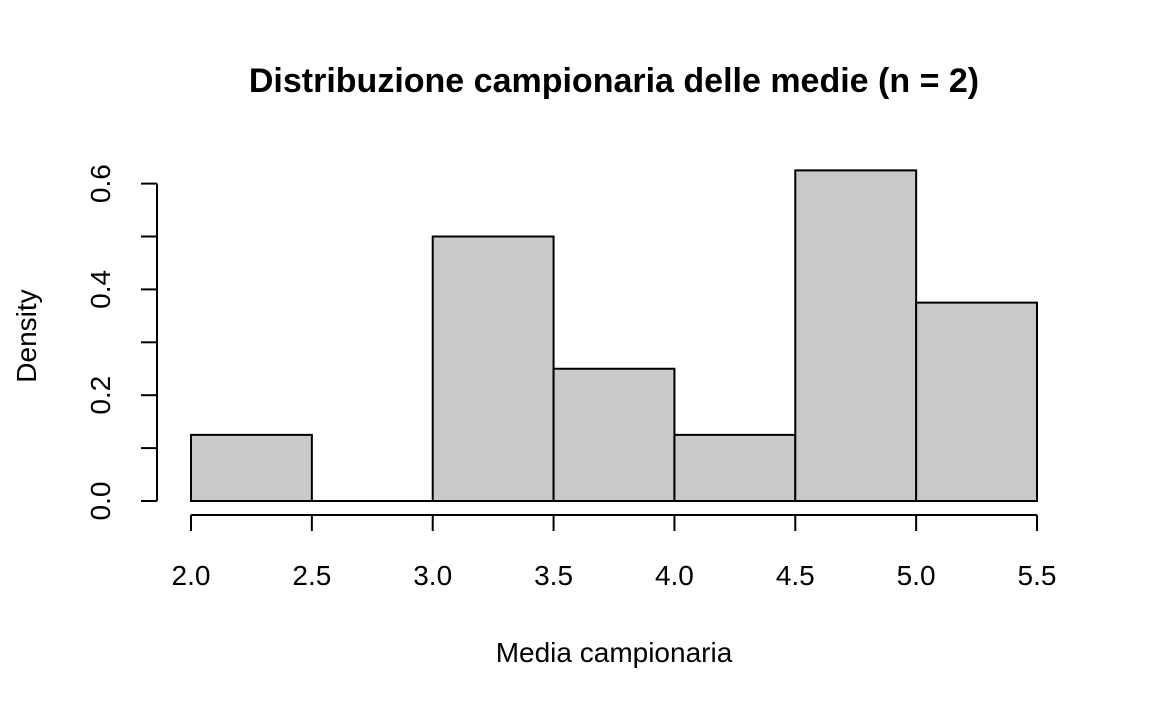 This screenshot has width=1152, height=711. Describe the element at coordinates (674, 575) in the screenshot. I see `x-tick-label-4: 4.0` at that location.